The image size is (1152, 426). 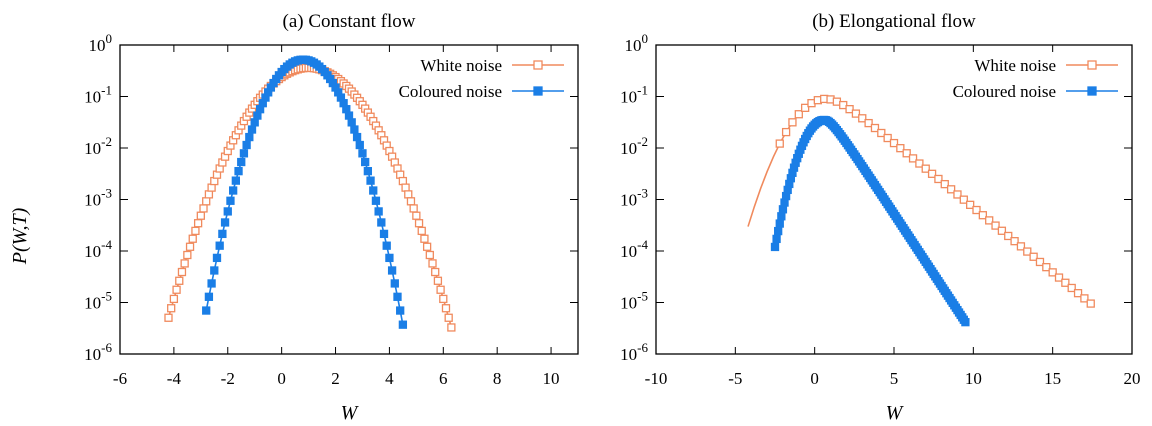 What do you see at coordinates (461, 65) in the screenshot?
I see `legend-label: White noise` at bounding box center [461, 65].